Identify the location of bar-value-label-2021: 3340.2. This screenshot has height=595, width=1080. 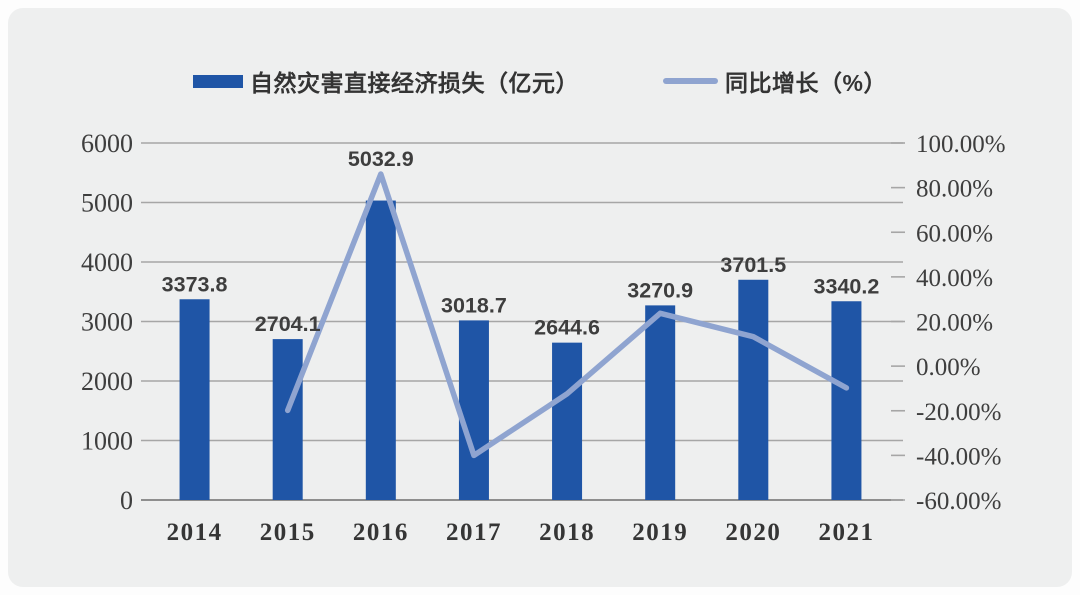
(847, 286).